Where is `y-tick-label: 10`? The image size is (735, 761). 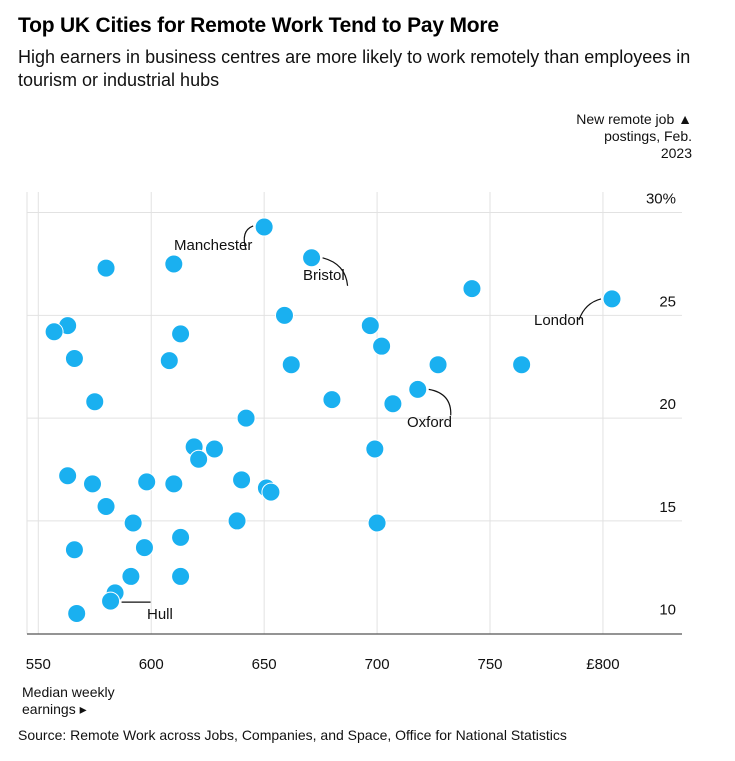 y-tick-label: 10 is located at coordinates (667, 610).